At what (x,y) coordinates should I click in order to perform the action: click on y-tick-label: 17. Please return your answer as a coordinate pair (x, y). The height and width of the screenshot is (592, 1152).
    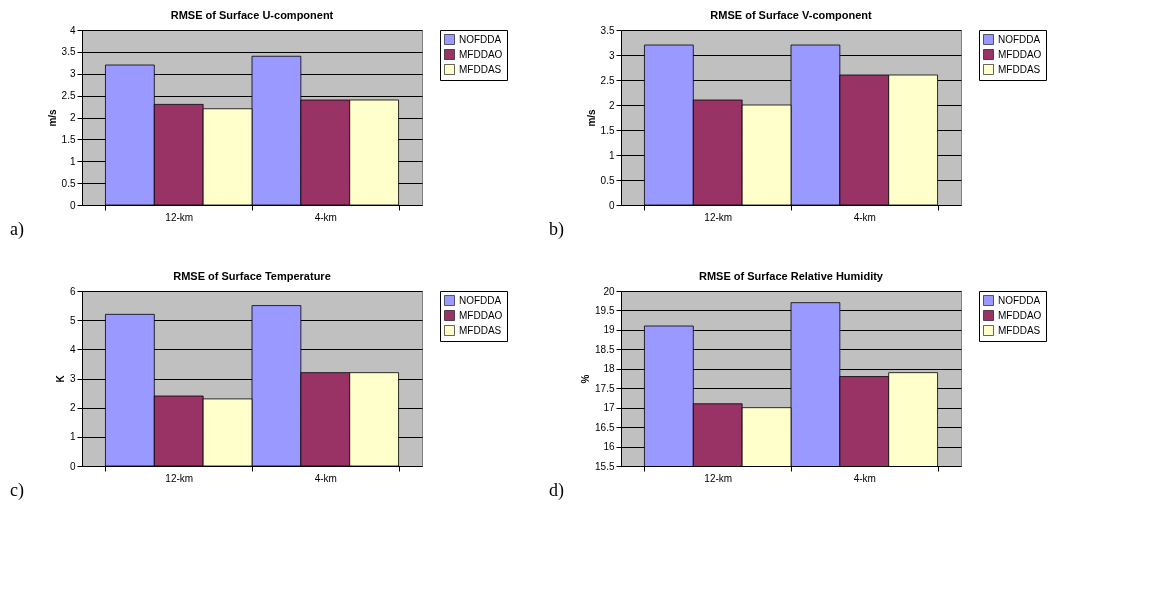
    Looking at the image, I should click on (609, 408).